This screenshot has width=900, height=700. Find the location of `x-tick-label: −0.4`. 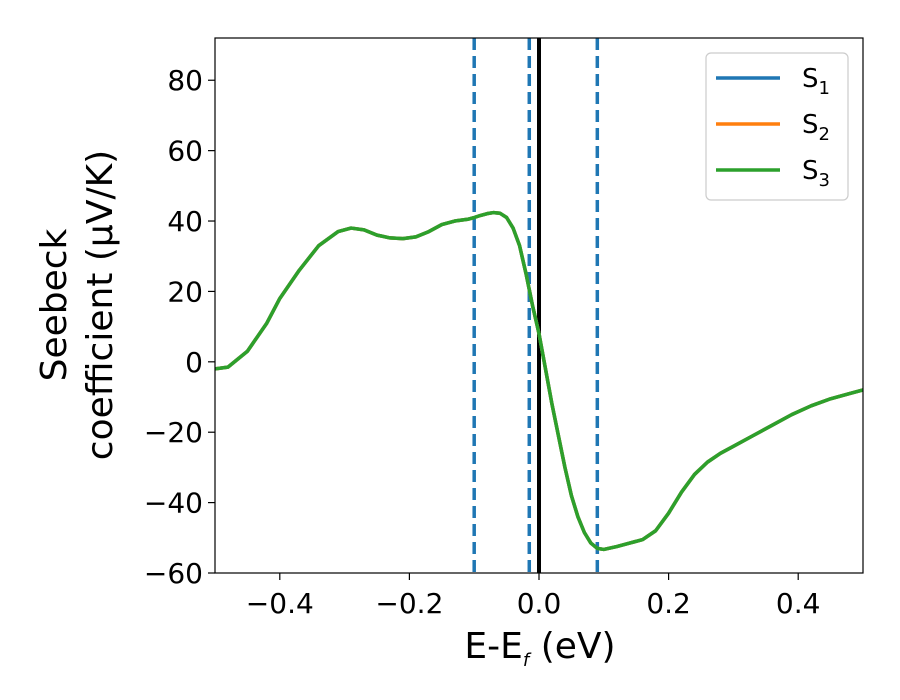

x-tick-label: −0.4 is located at coordinates (280, 603).